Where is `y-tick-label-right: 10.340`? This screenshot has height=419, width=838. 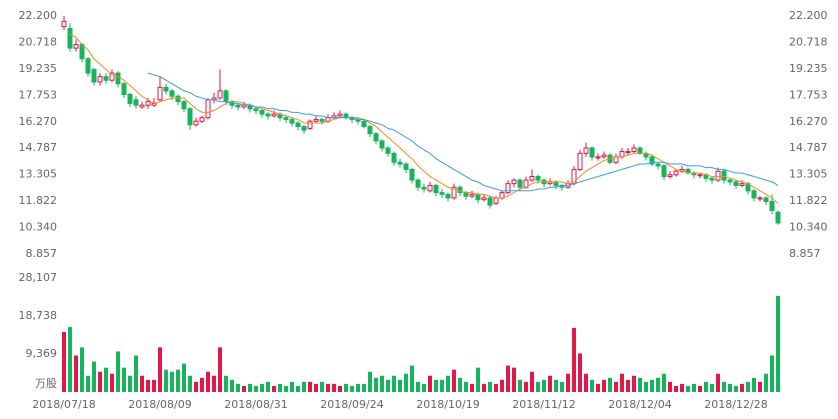
y-tick-label-right: 10.340 is located at coordinates (808, 227).